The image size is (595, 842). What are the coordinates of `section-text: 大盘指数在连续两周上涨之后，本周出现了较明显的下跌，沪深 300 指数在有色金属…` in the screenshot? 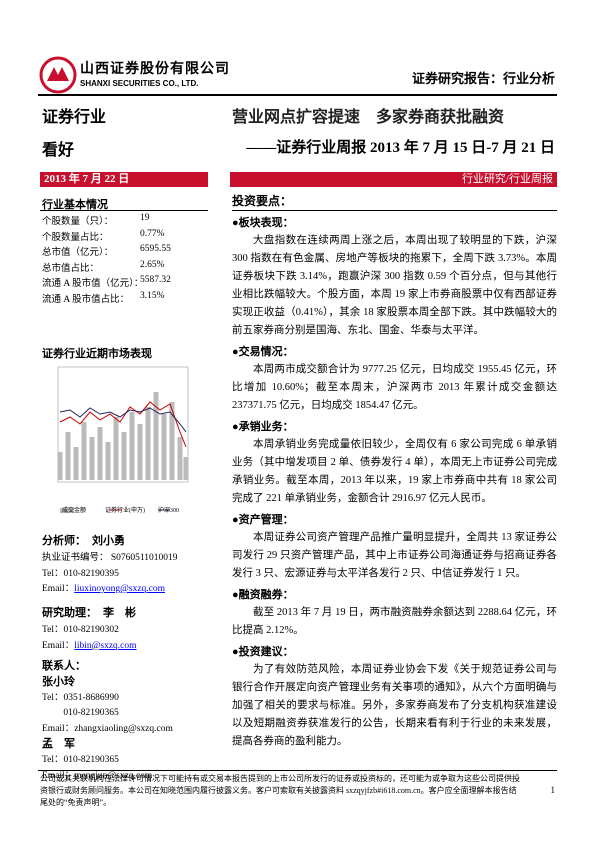 It's located at (394, 285).